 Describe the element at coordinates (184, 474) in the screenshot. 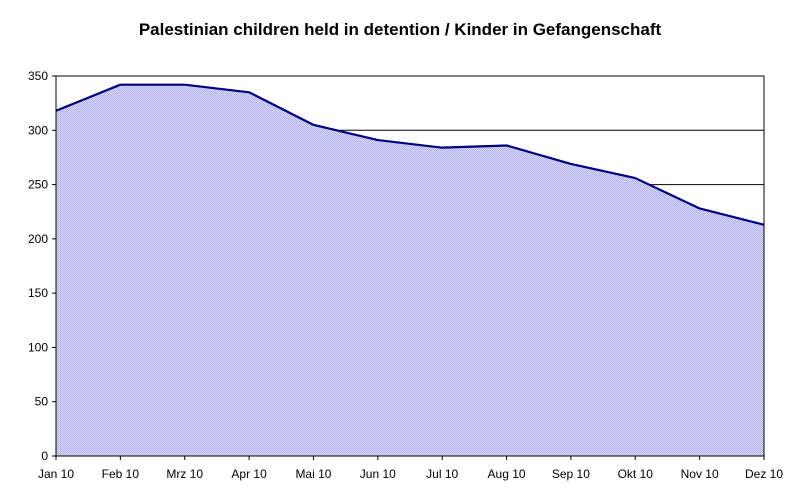

I see `x-tick-label: Mrz 10` at that location.